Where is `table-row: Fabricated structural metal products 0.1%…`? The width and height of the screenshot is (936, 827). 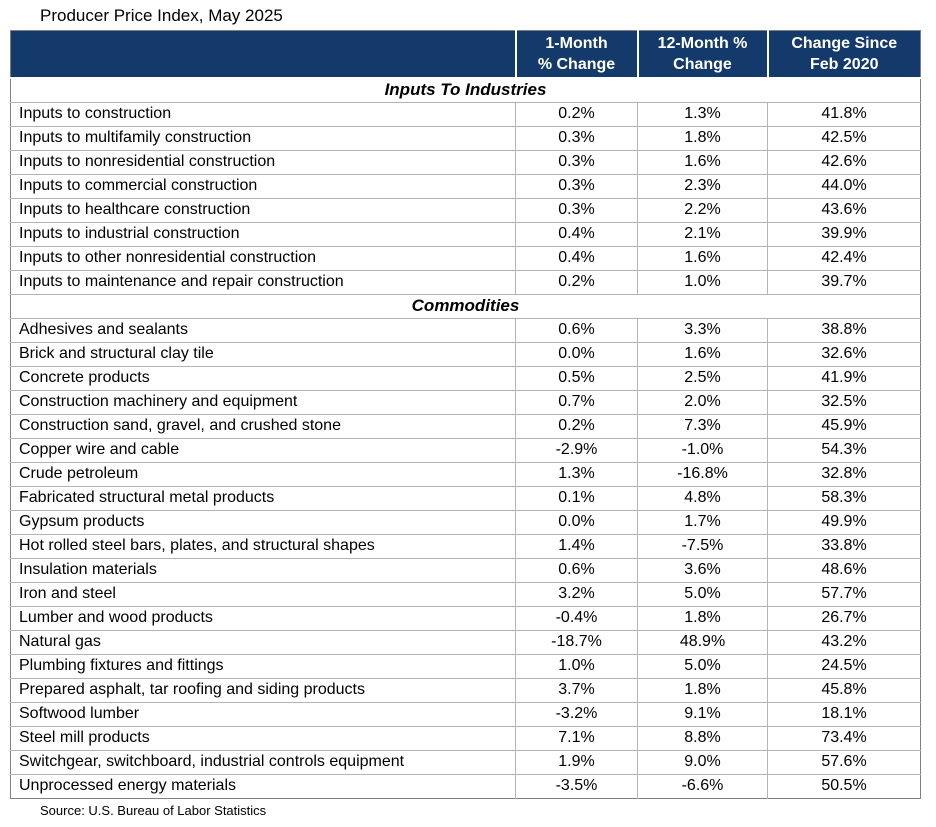 table-row: Fabricated structural metal products 0.1%… is located at coordinates (465, 497).